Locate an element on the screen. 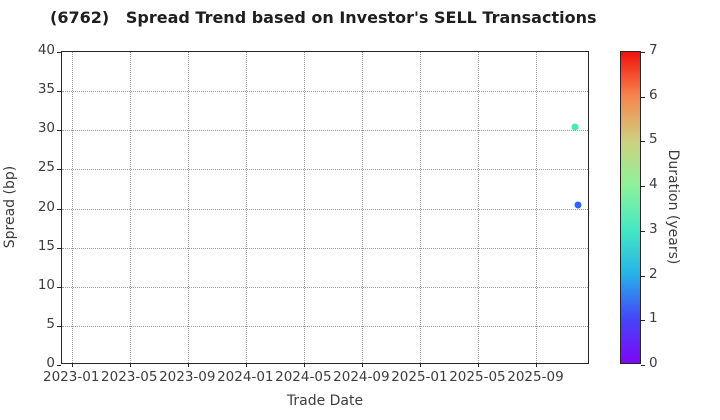  y-tick-label: 20 is located at coordinates (46, 206).